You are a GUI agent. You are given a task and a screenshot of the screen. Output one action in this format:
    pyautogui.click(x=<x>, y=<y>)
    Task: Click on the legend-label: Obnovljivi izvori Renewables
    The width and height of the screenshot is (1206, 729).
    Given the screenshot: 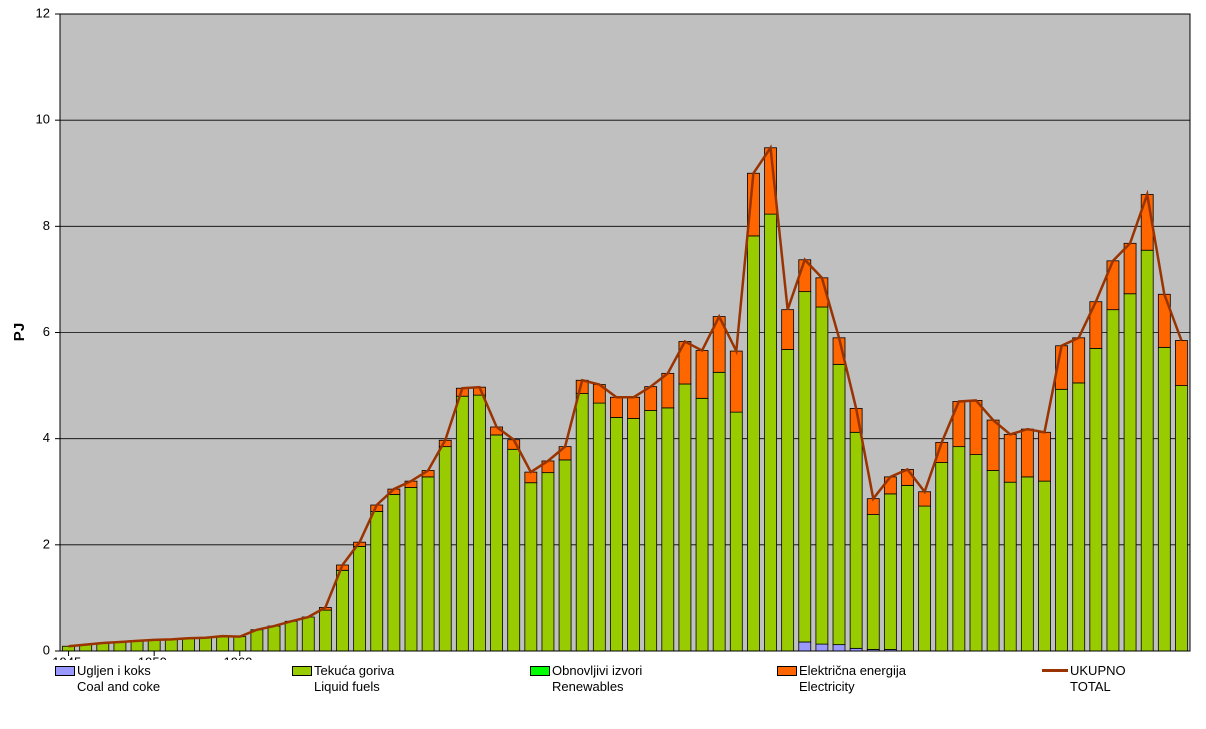 What is the action you would take?
    pyautogui.click(x=597, y=678)
    